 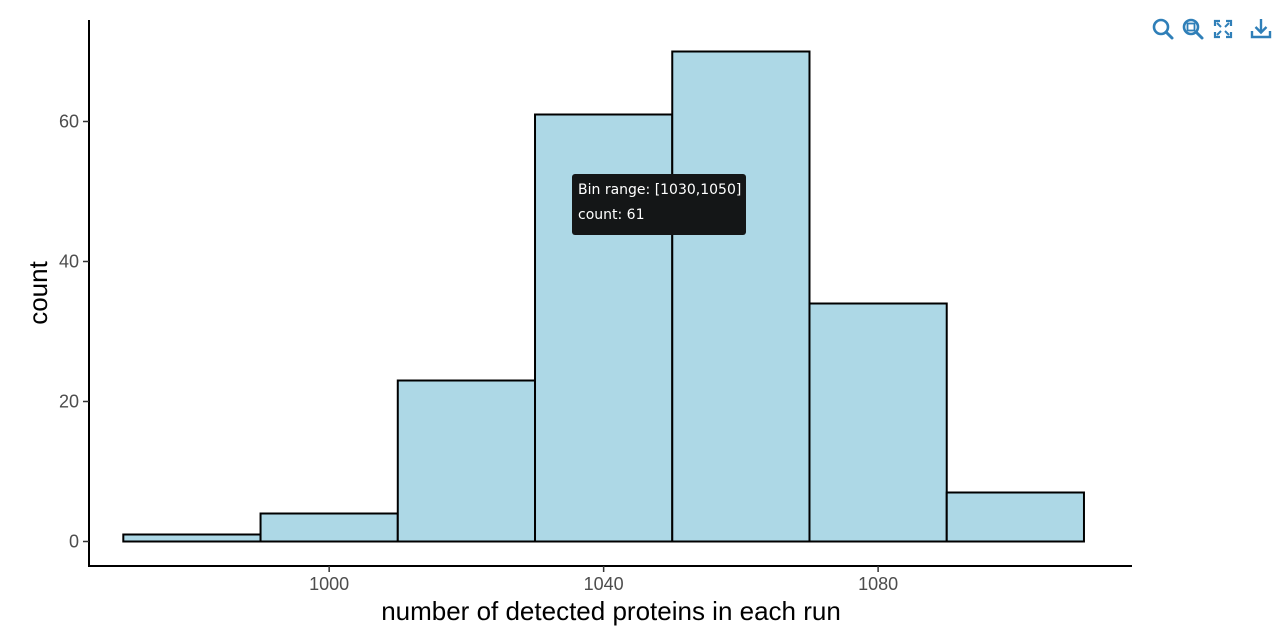 I want to click on zoom-icon, so click(x=1163, y=29).